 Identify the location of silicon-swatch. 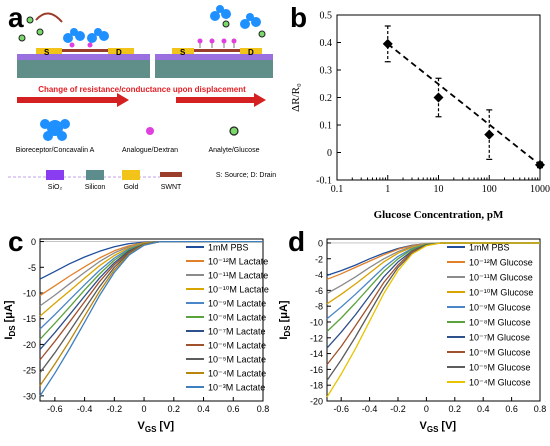
(95, 175).